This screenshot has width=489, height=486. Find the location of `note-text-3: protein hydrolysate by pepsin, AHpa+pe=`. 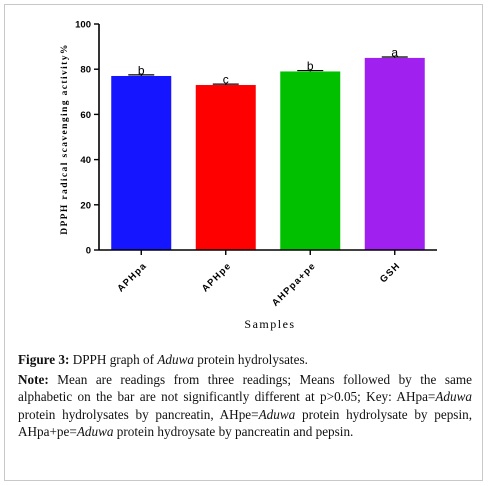

note-text-3: protein hydrolysate by pepsin, AHpa+pe= is located at coordinates (245, 423).